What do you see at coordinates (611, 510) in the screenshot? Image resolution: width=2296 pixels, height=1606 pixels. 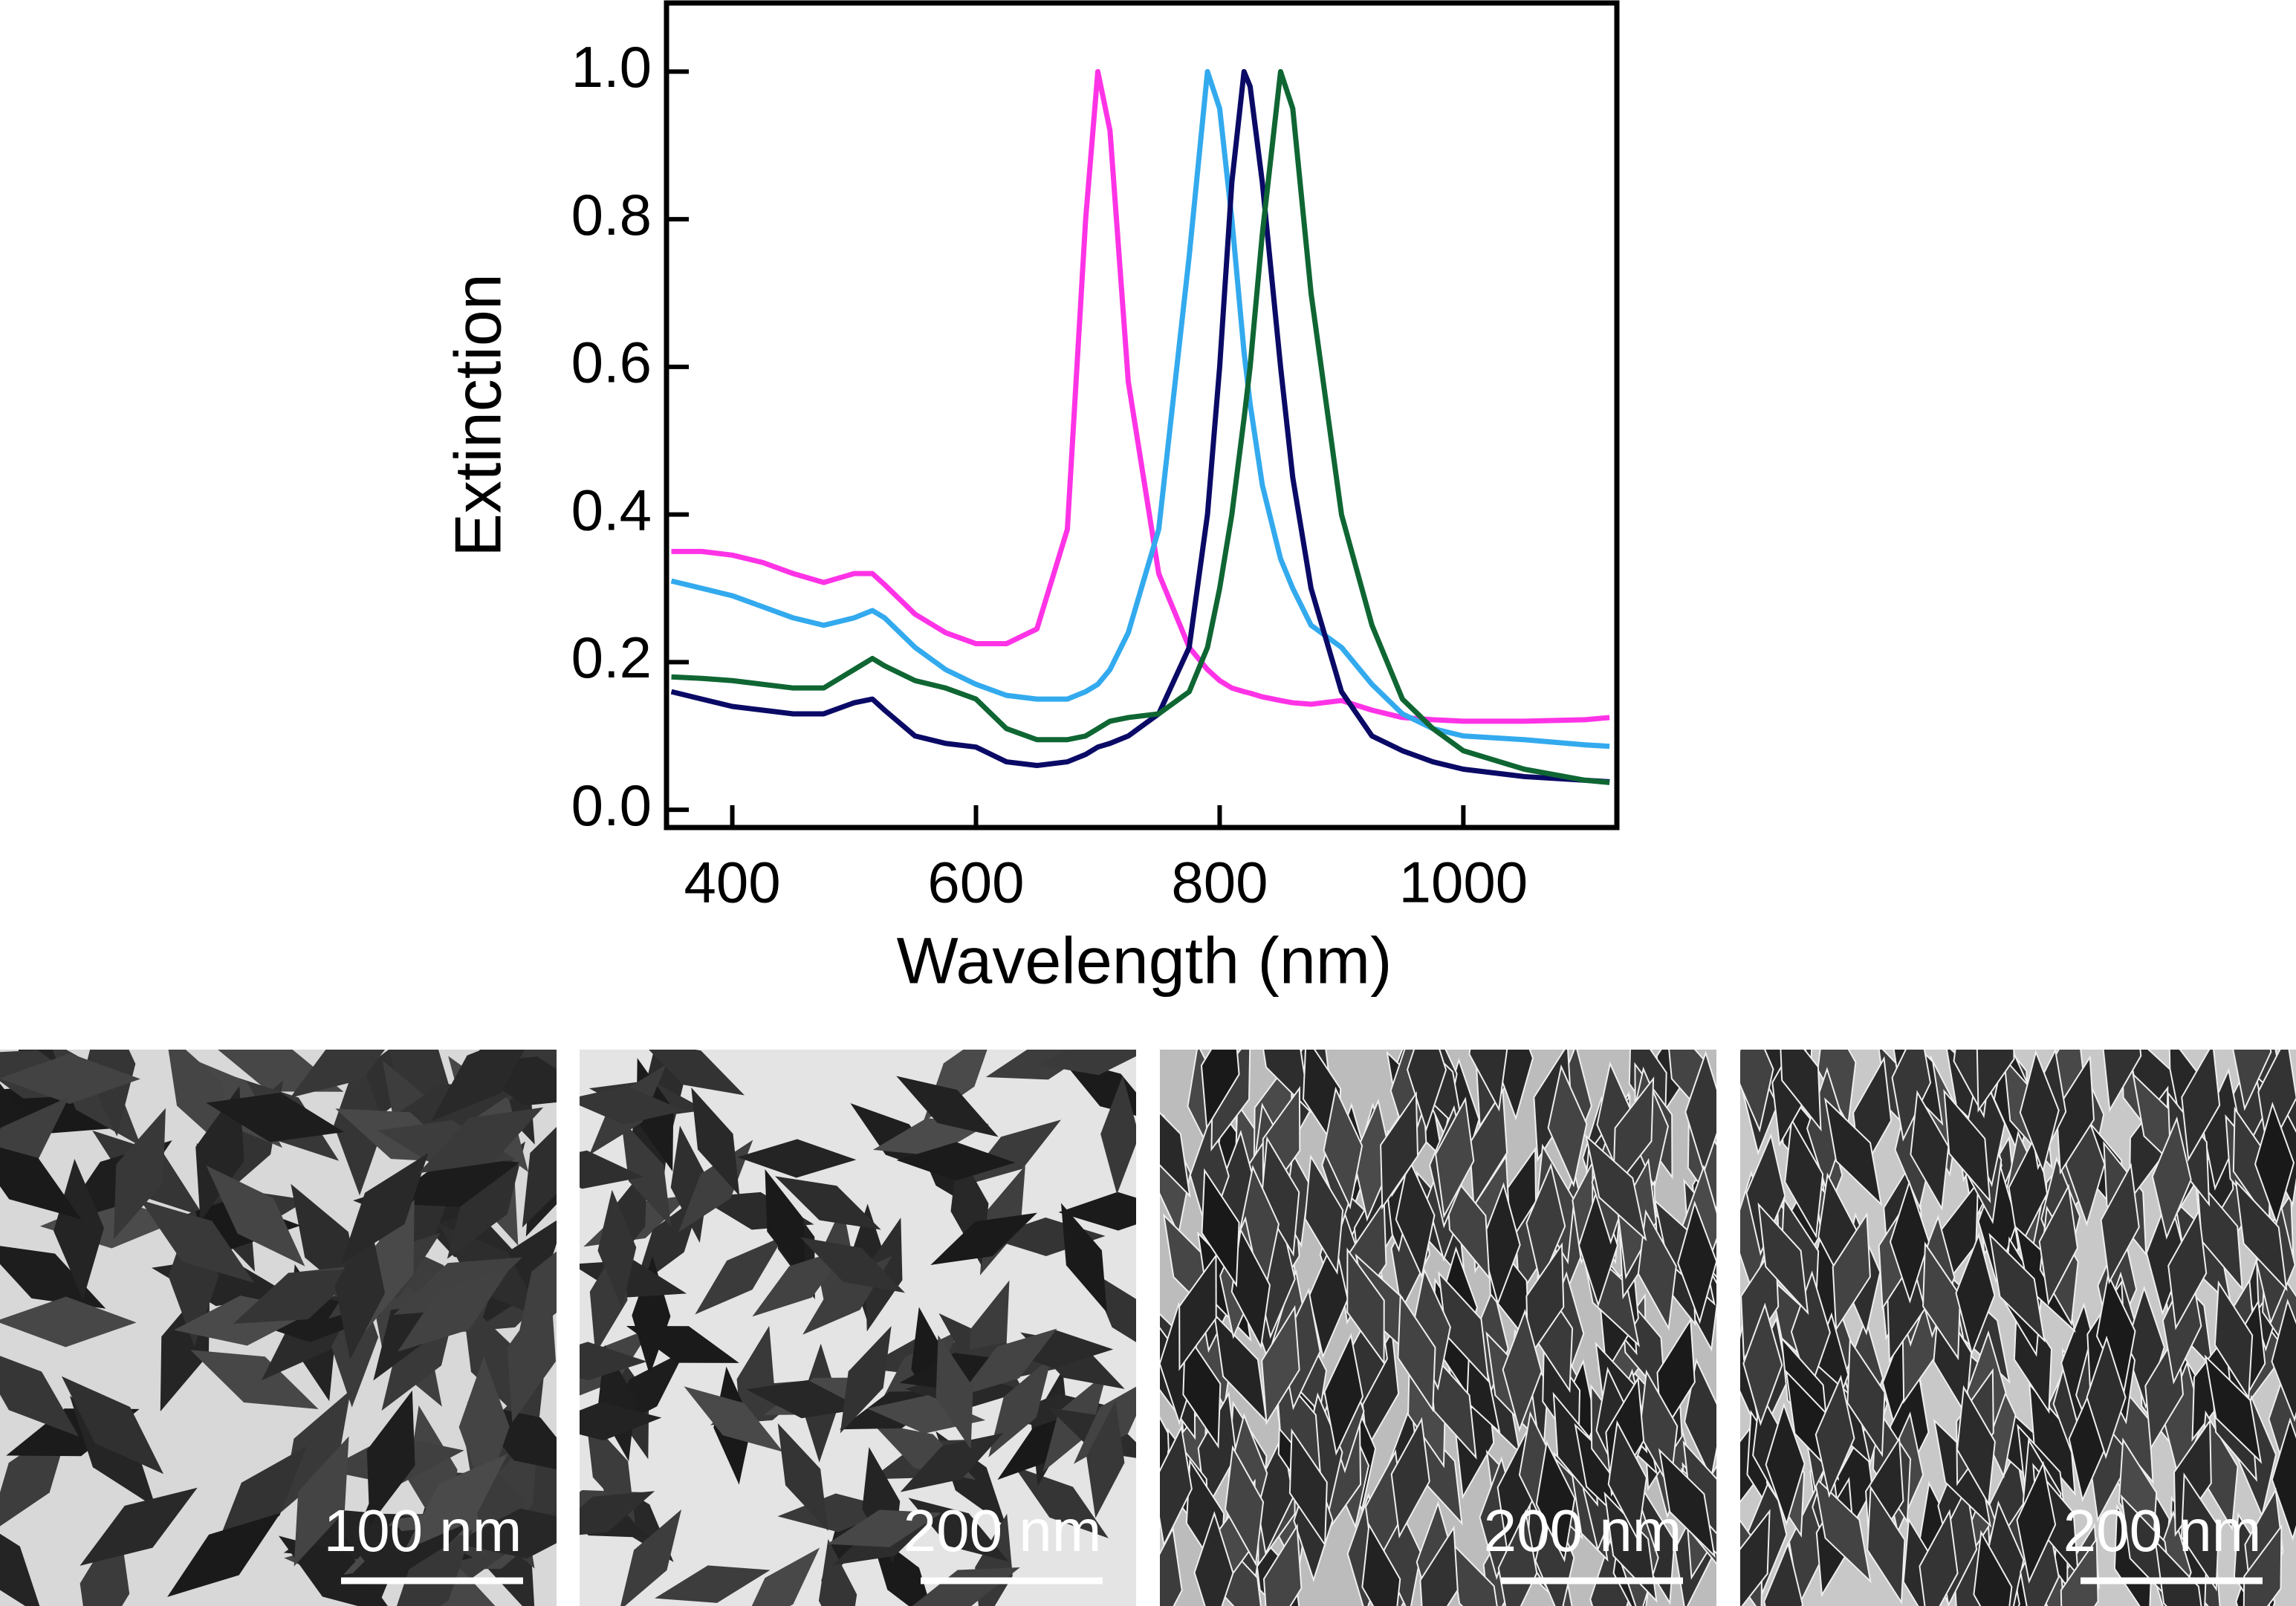 I see `y-tick-label: 0.4` at bounding box center [611, 510].